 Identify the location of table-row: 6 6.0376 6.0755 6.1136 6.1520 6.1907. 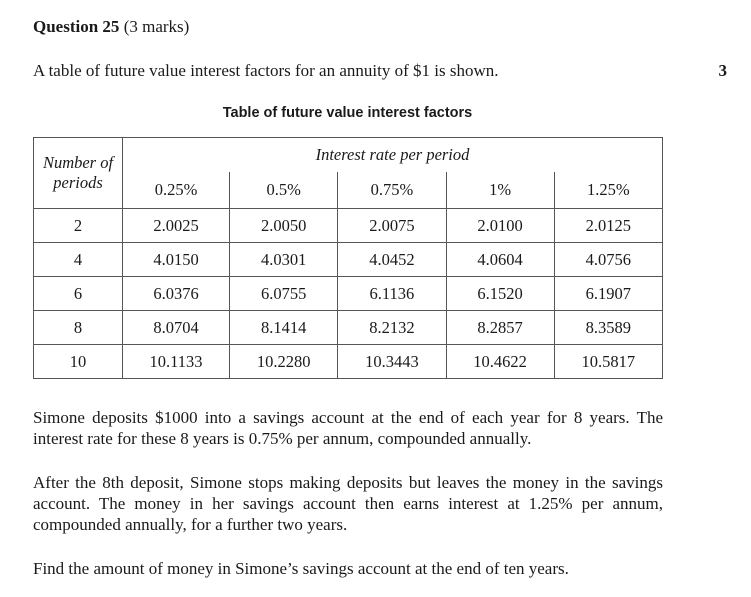
(348, 293).